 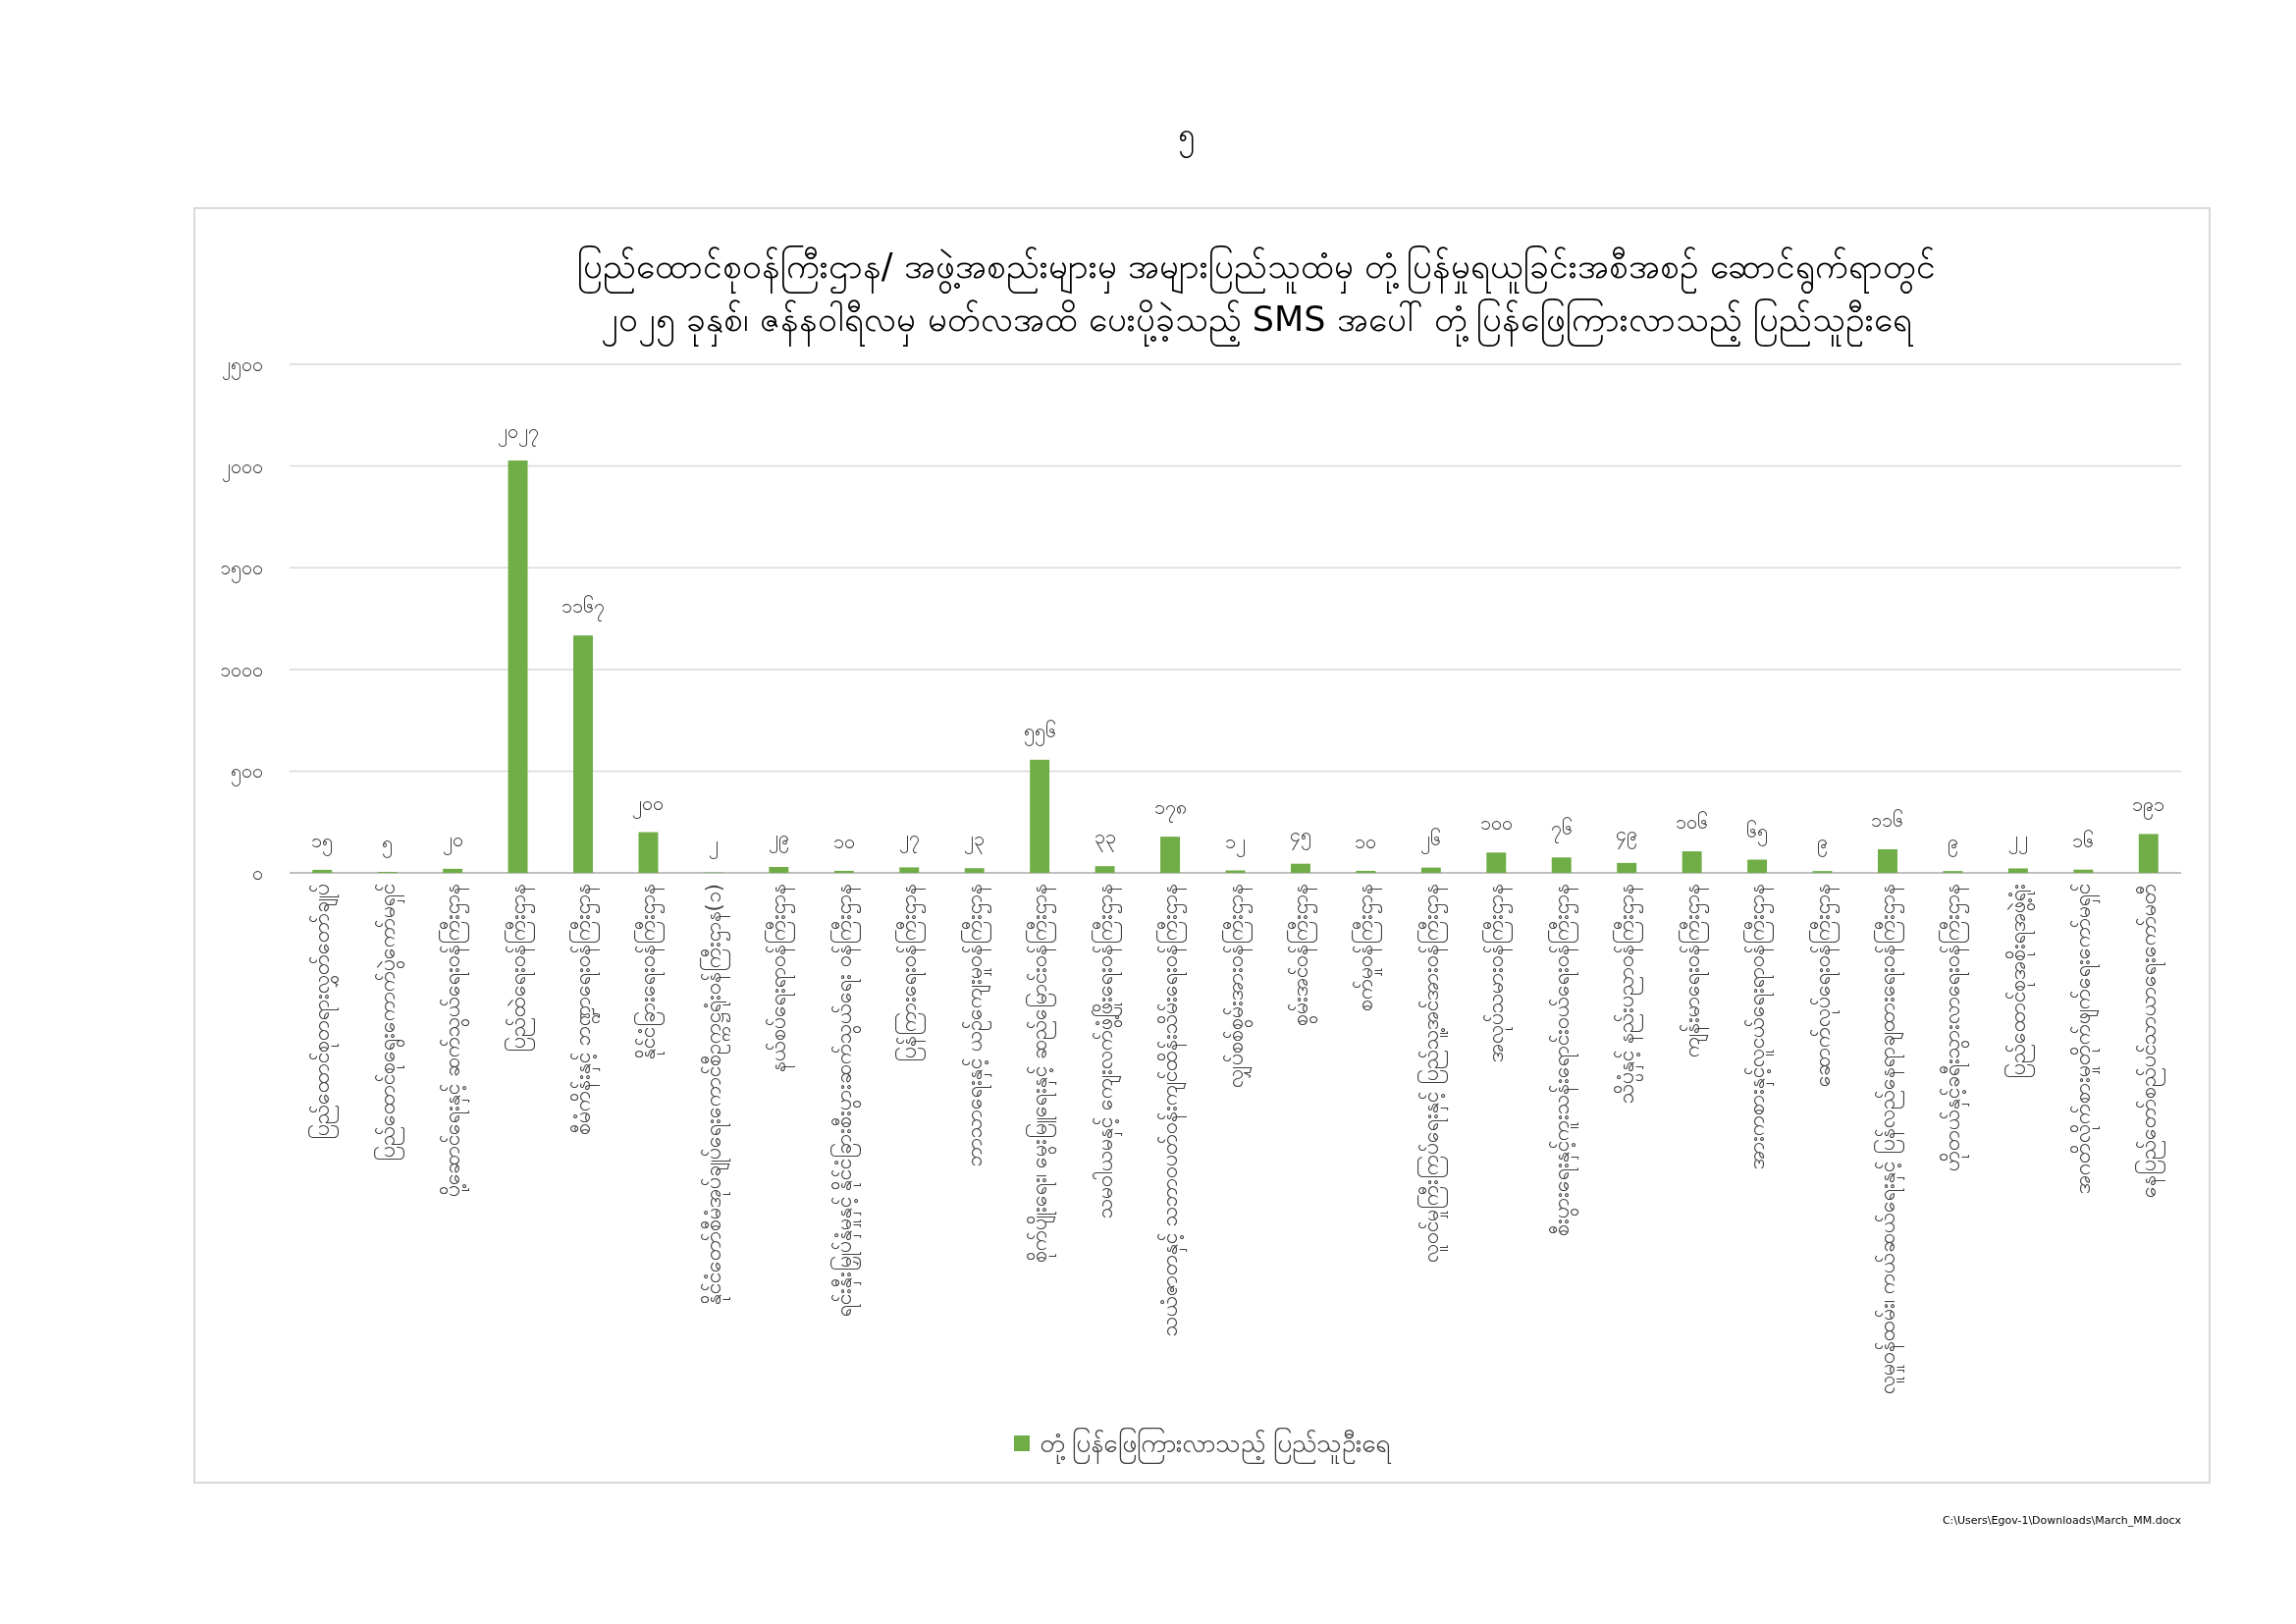 I want to click on y-tick-label: ၁၅၀၀, so click(x=242, y=570).